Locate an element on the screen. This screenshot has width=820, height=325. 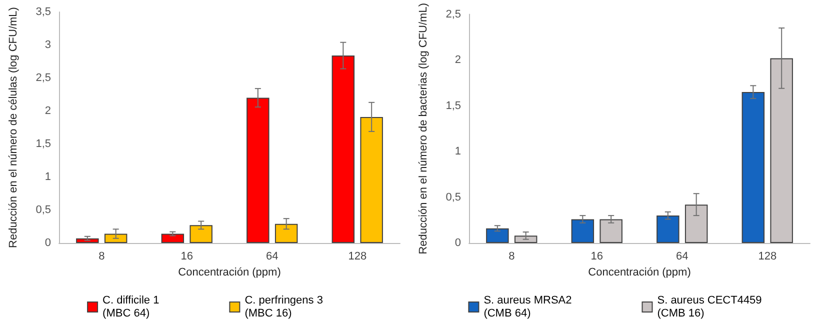
y-tick-label: 3 is located at coordinates (47, 45).